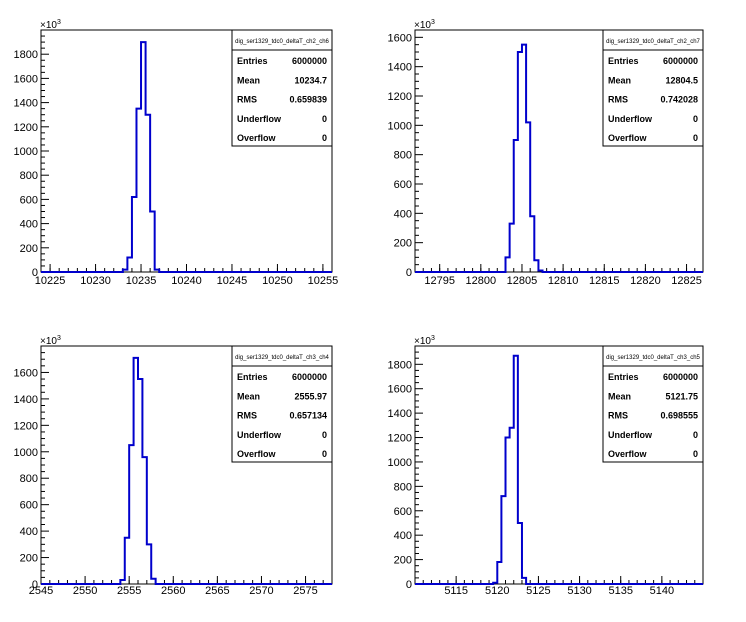 The image size is (746, 622). What do you see at coordinates (323, 281) in the screenshot?
I see `x-tick-label: 10255` at bounding box center [323, 281].